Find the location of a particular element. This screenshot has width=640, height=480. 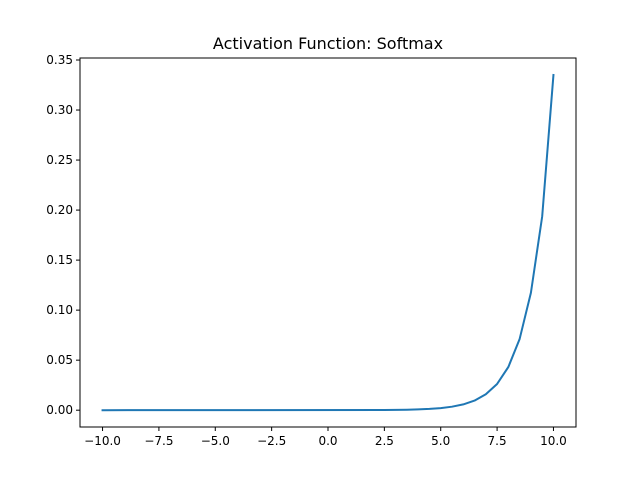

y-tick-label: 0.20 is located at coordinates (59, 210).